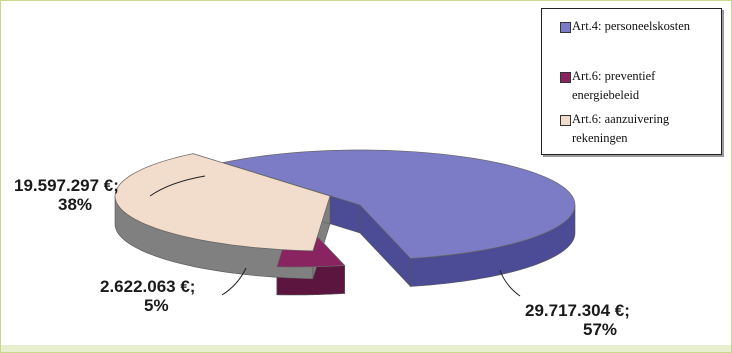 The height and width of the screenshot is (353, 732). Describe the element at coordinates (600, 329) in the screenshot. I see `data-label-percent-personeelskosten: 57%` at that location.